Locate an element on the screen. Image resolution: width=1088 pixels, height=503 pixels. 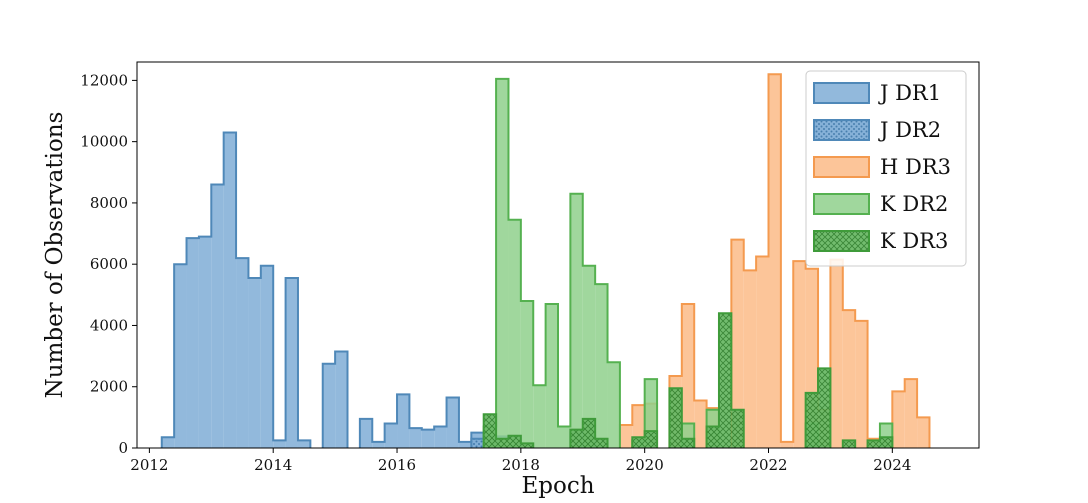
y-tick-label: 6000 is located at coordinates (109, 264).